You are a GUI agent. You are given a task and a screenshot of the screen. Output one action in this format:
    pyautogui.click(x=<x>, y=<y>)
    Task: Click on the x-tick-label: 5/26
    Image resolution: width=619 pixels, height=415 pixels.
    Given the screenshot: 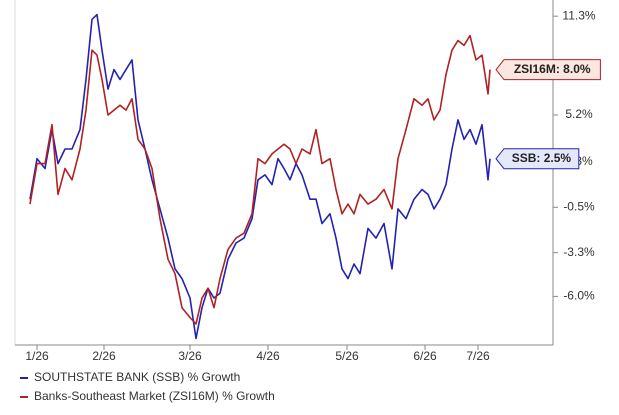 What is the action you would take?
    pyautogui.click(x=347, y=356)
    